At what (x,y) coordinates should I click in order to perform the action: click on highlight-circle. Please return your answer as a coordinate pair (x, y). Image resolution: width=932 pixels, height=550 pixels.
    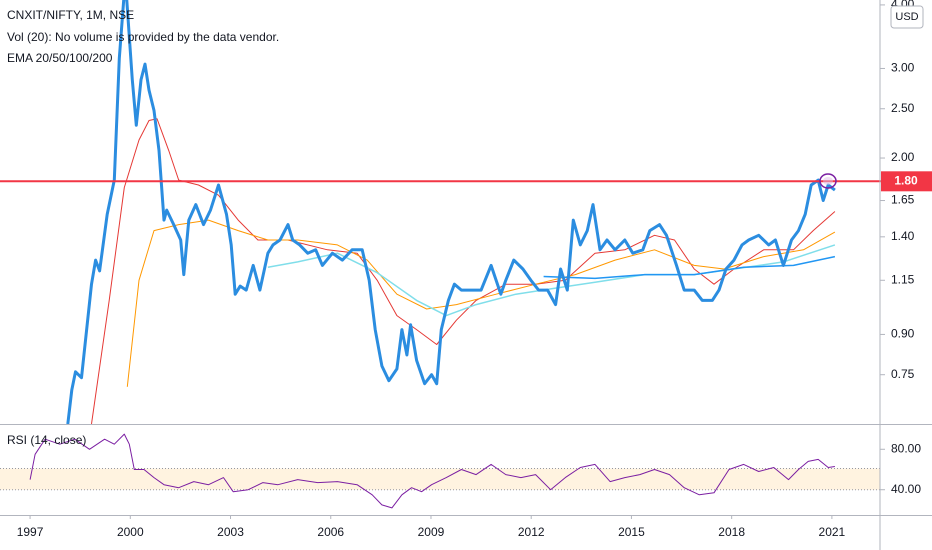
    Looking at the image, I should click on (828, 181).